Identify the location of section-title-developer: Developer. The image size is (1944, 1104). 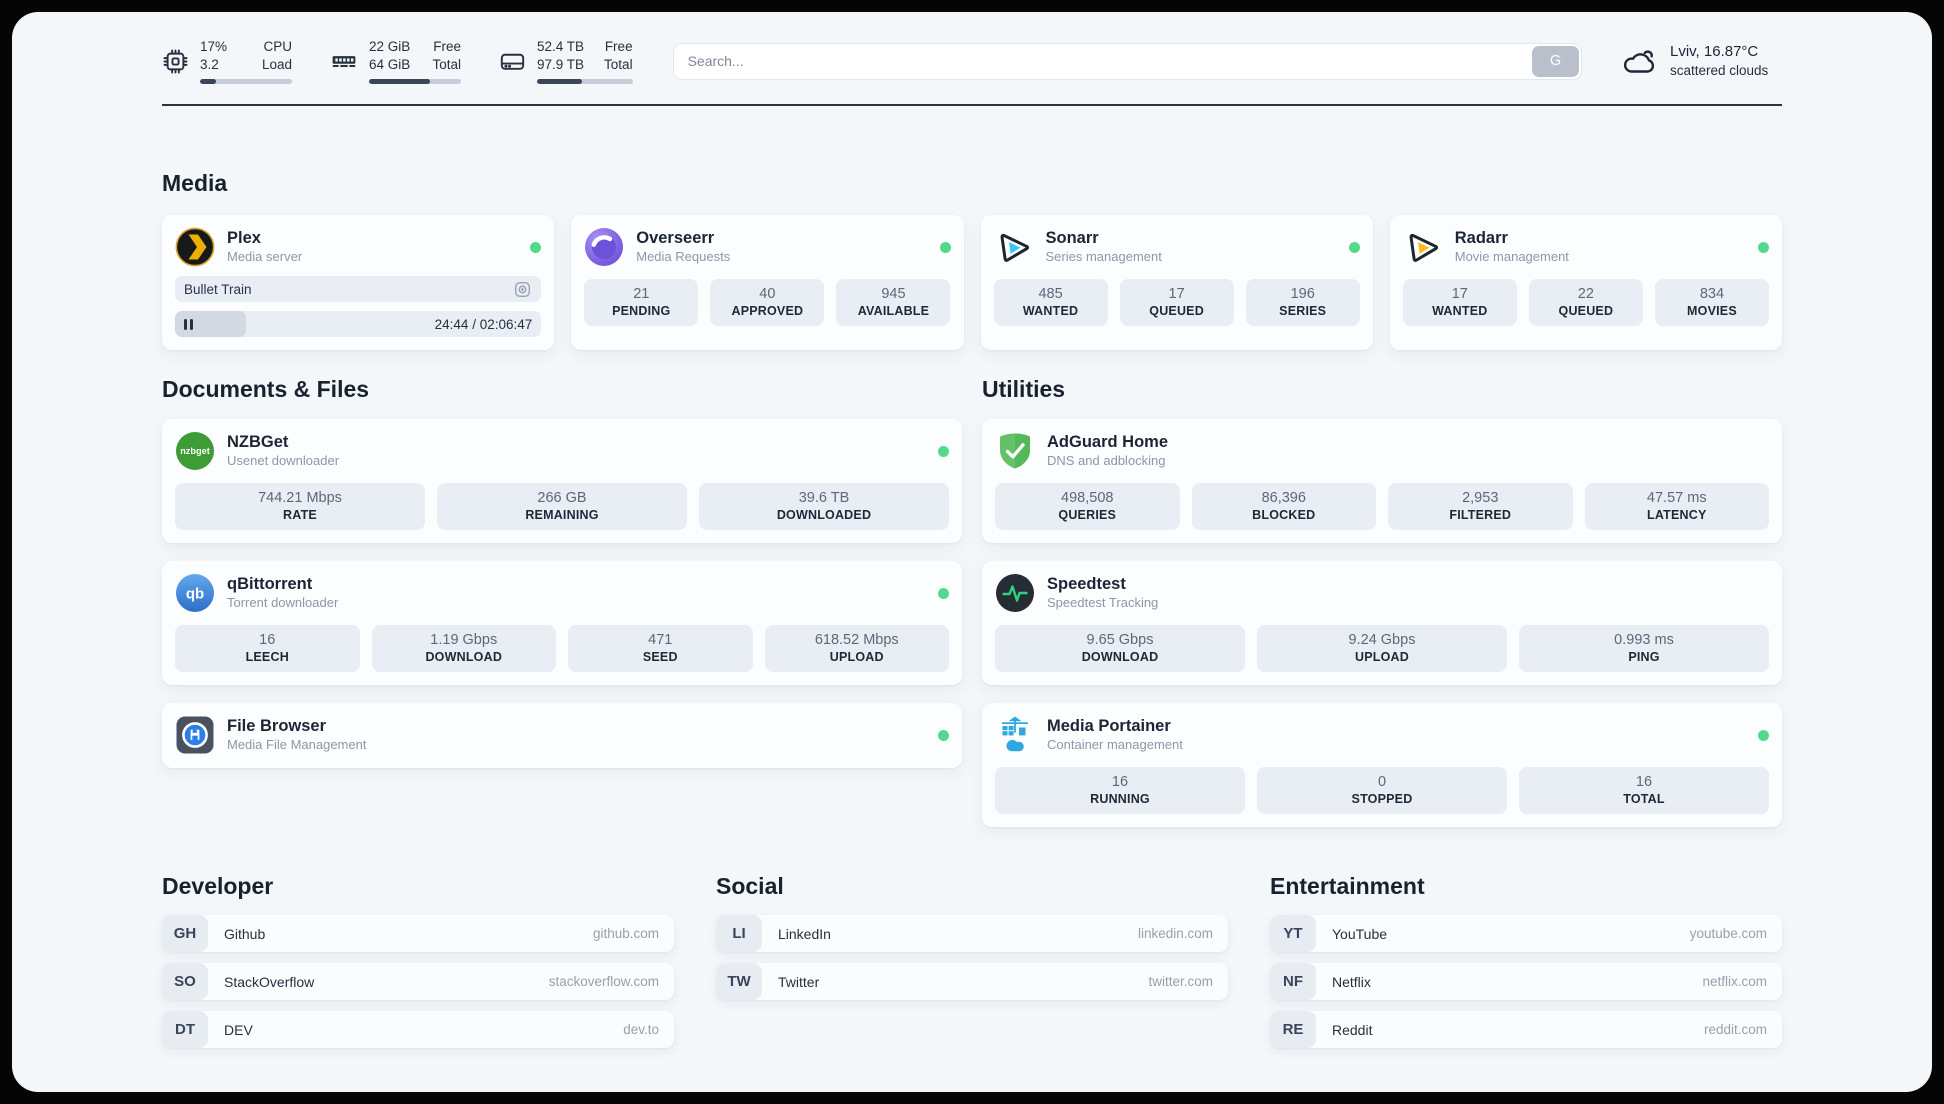
(218, 886).